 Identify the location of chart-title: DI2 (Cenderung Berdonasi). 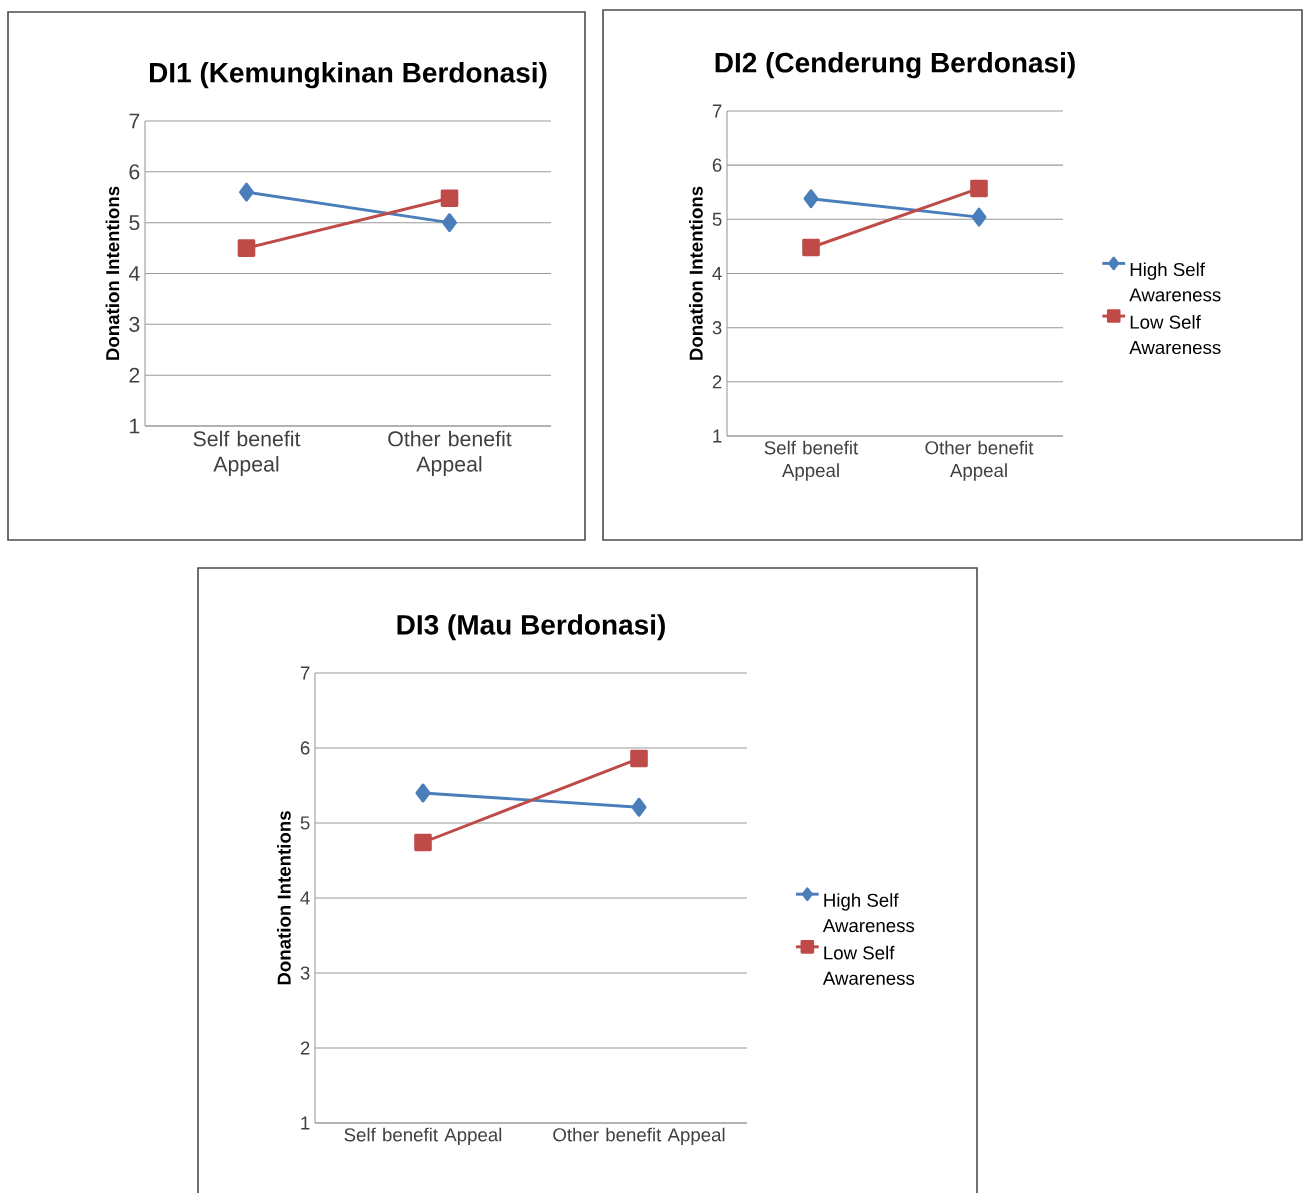
(895, 65).